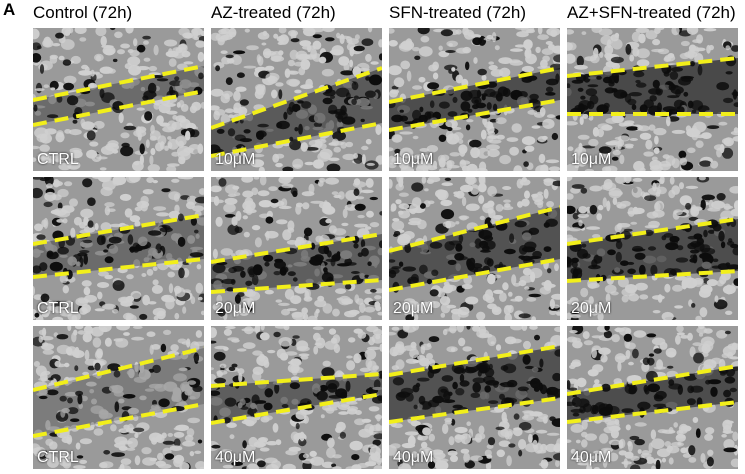 The image size is (745, 474). I want to click on micrograph-control-row3: CTRL, so click(118, 397).